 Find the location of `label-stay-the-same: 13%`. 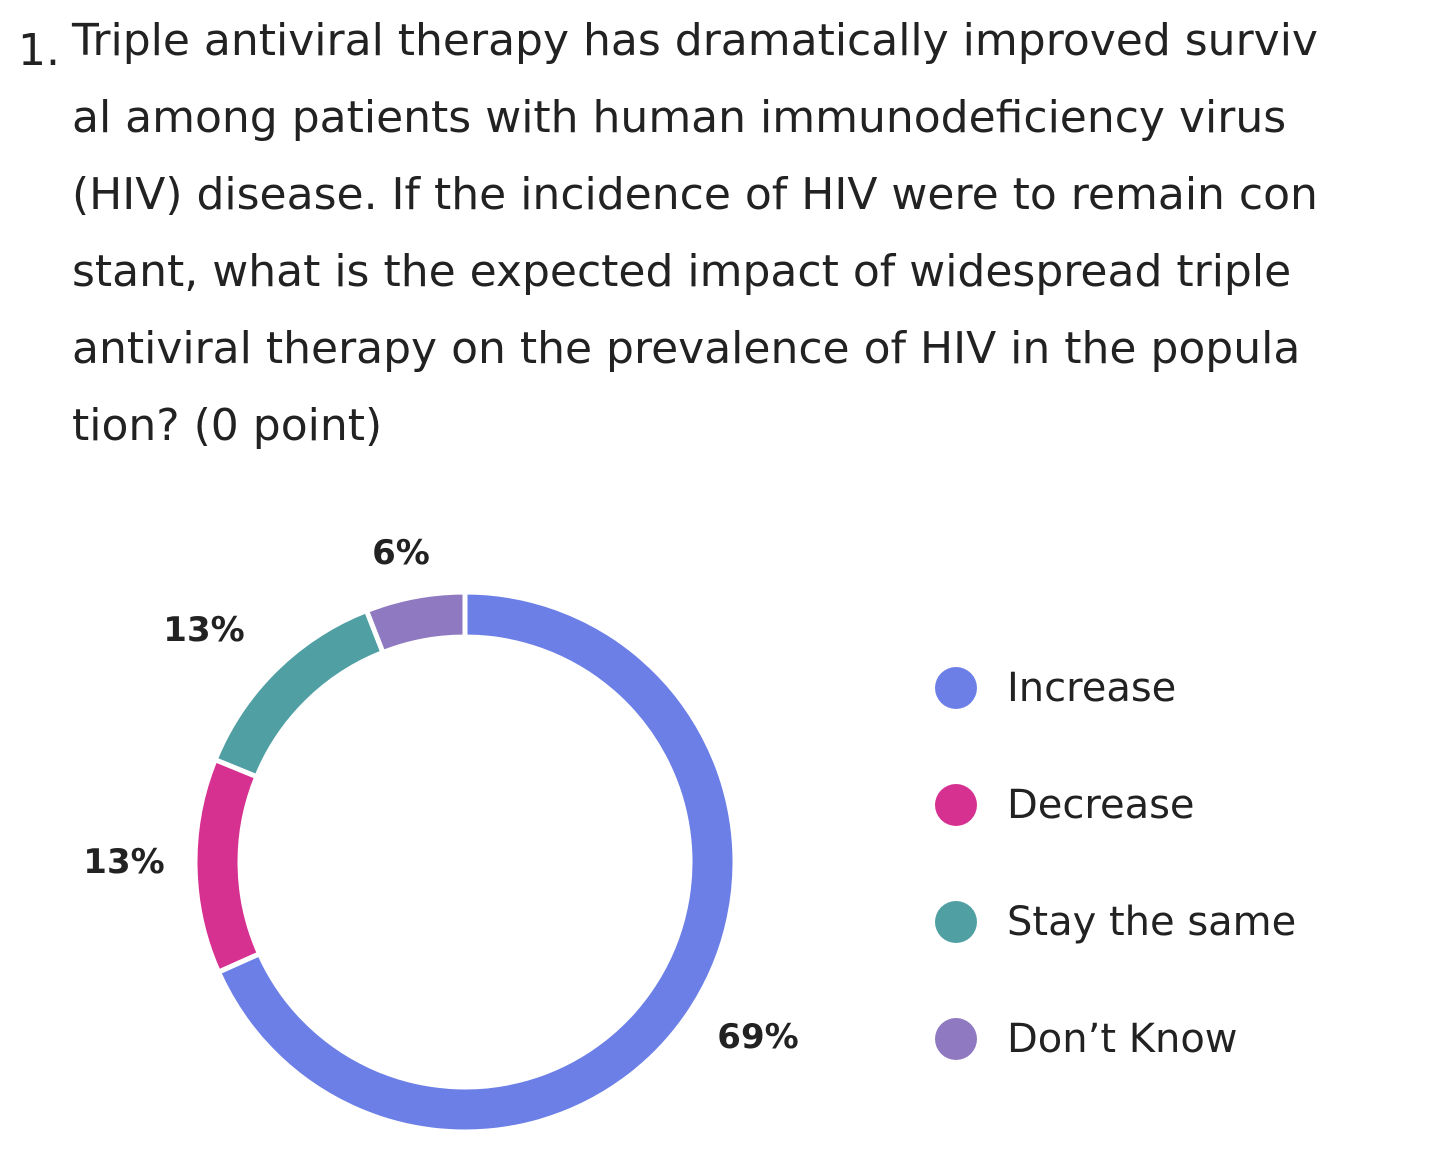

label-stay-the-same: 13% is located at coordinates (203, 630).